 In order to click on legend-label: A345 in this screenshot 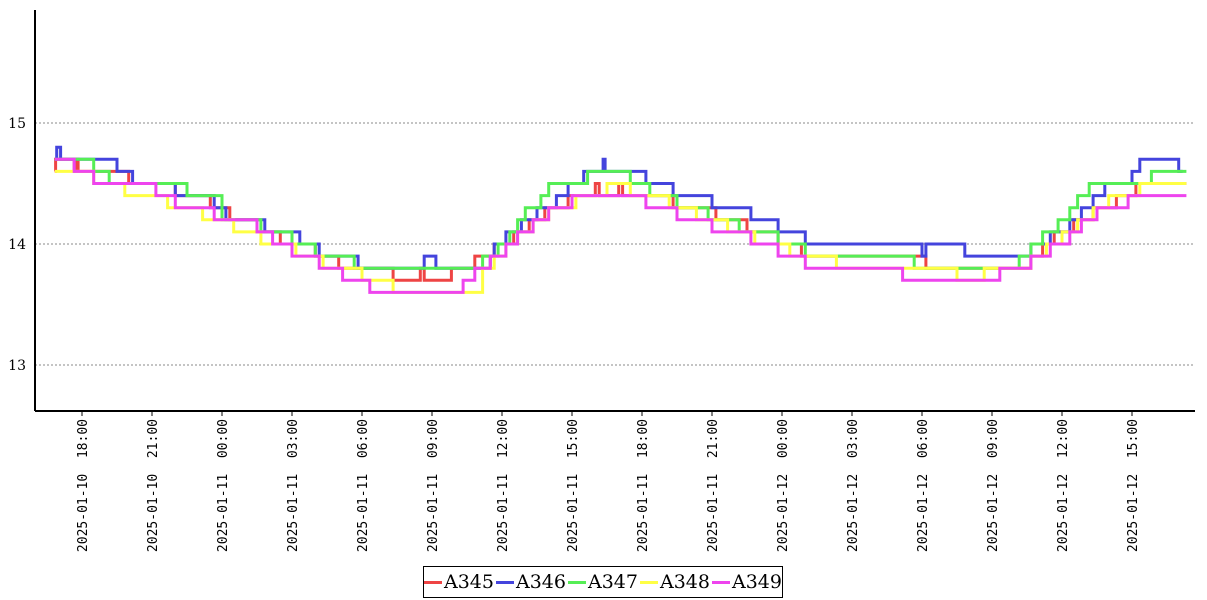, I will do `click(469, 582)`.